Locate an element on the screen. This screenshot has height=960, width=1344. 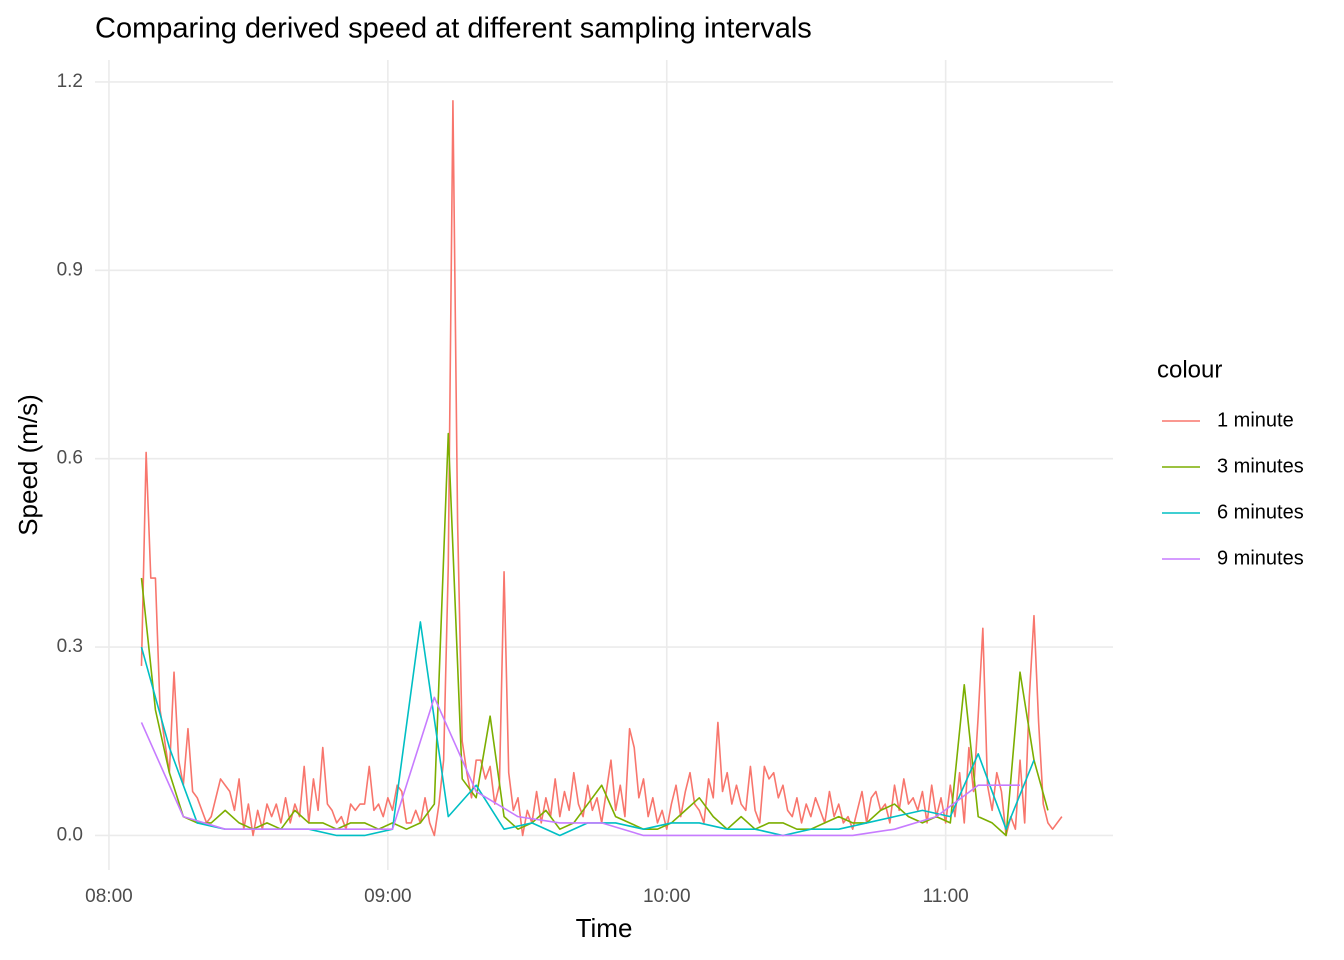
y-tick-label: 0.0 is located at coordinates (70, 834).